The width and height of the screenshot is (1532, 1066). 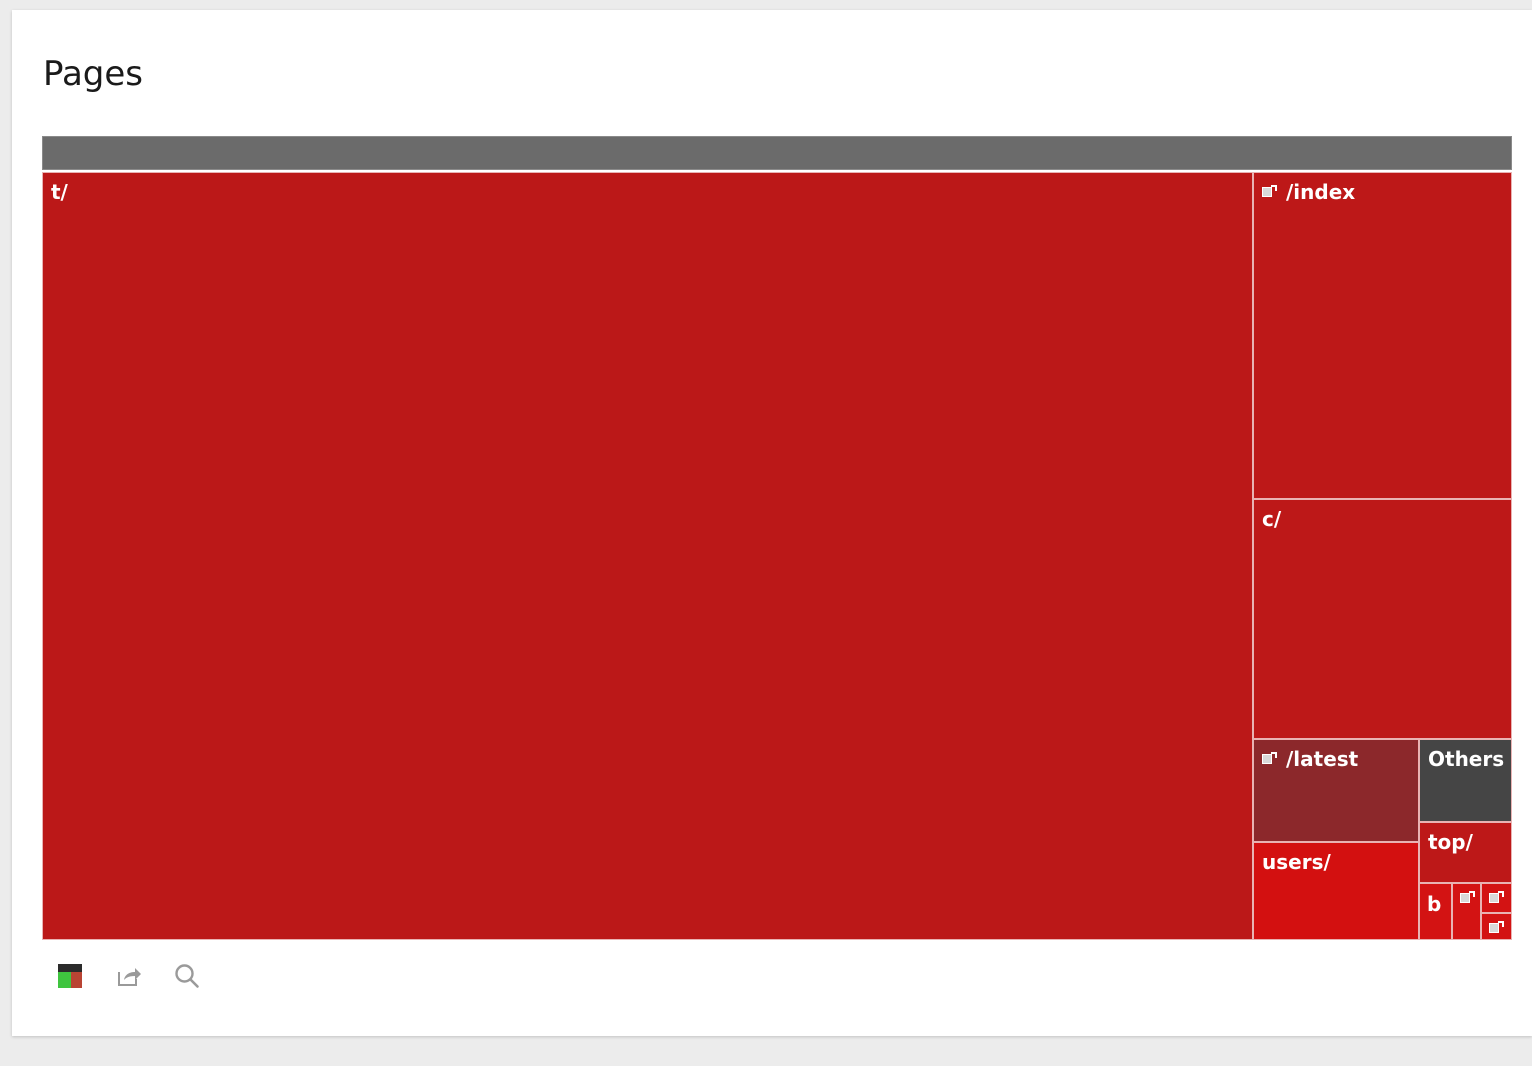 What do you see at coordinates (1336, 790) in the screenshot?
I see `tile-latest: /latest` at bounding box center [1336, 790].